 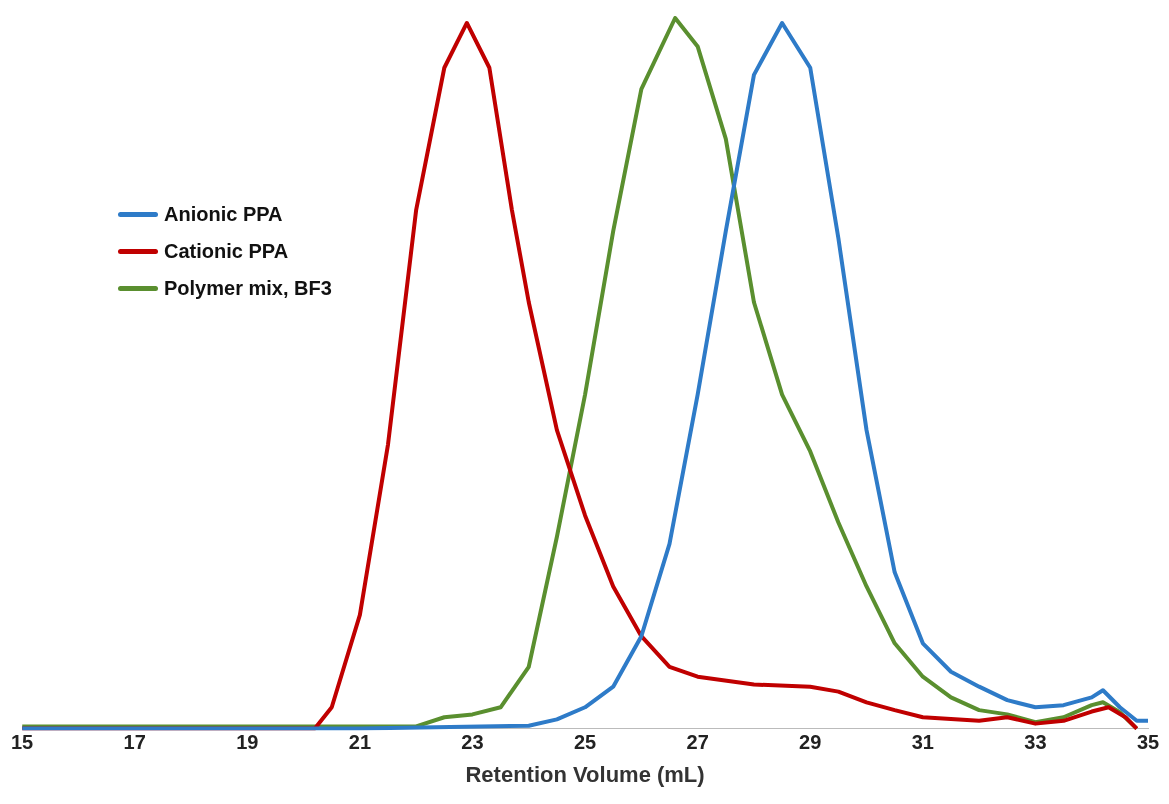 I want to click on x-axis-title: Retention Volume (mL), so click(x=585, y=774).